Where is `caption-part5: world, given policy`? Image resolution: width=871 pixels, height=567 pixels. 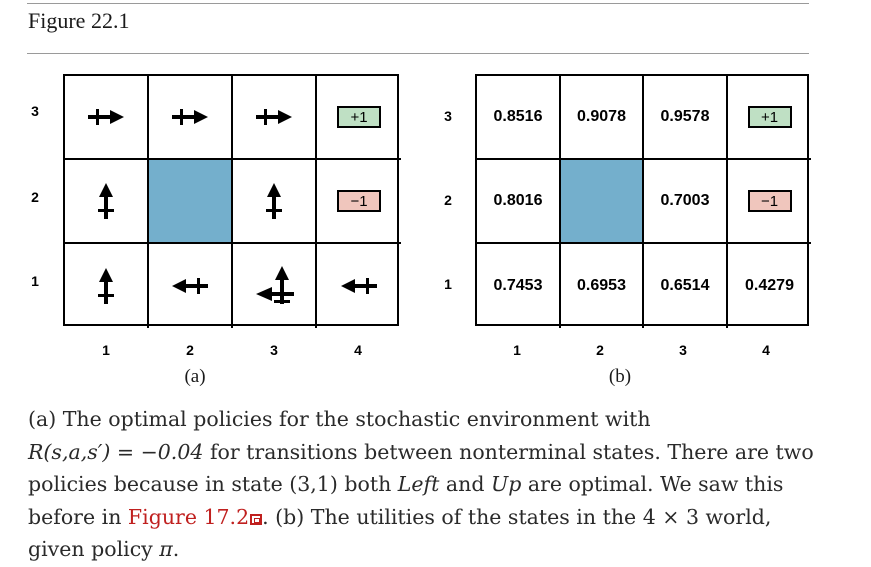 caption-part5: world, given policy is located at coordinates (400, 533).